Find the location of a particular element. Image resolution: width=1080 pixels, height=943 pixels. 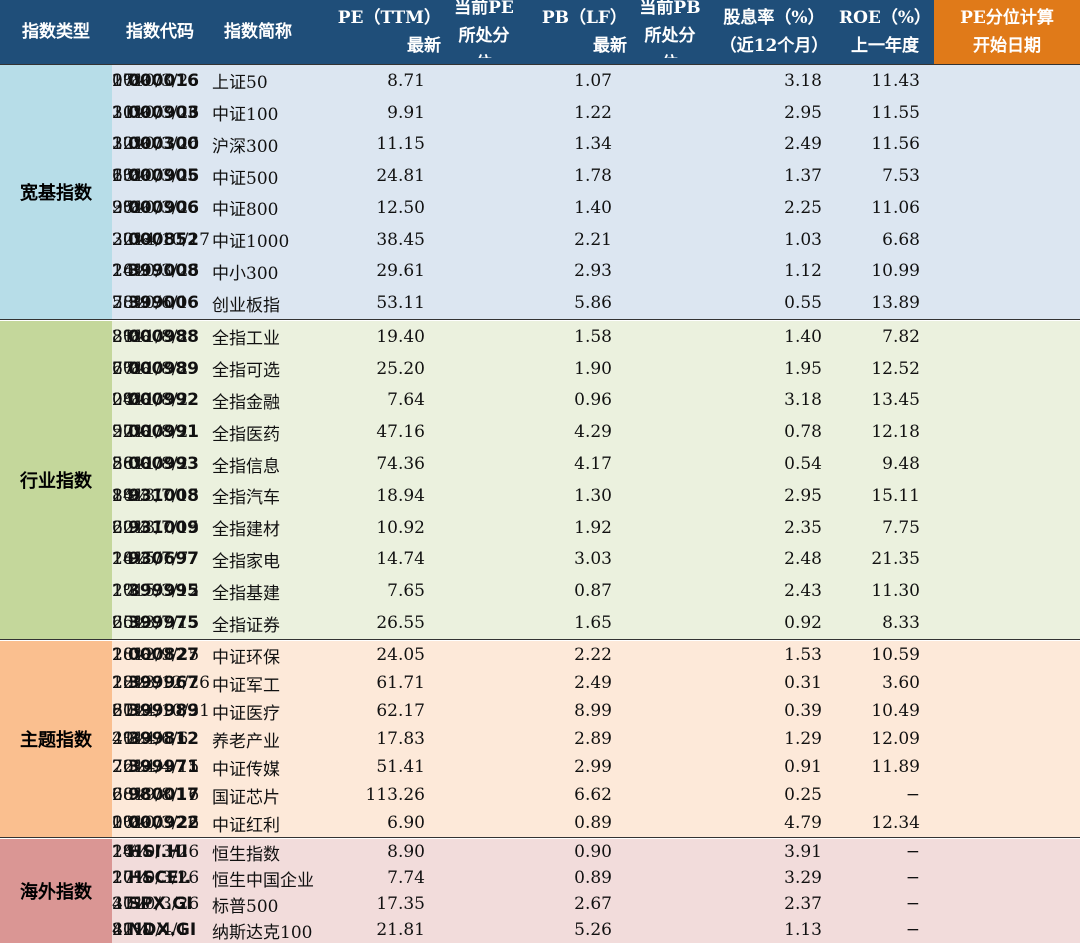

pe-percentile: 31% is located at coordinates (131, 336).